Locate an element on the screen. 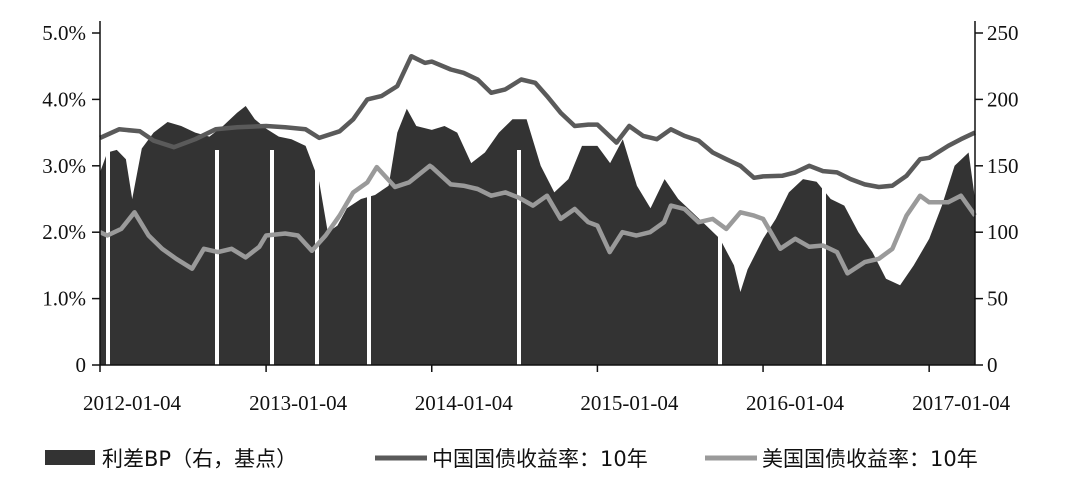  legend: 利差BP（右，基点） 中国国债收益率：10年 美国国债收益率：10年 is located at coordinates (511, 459).